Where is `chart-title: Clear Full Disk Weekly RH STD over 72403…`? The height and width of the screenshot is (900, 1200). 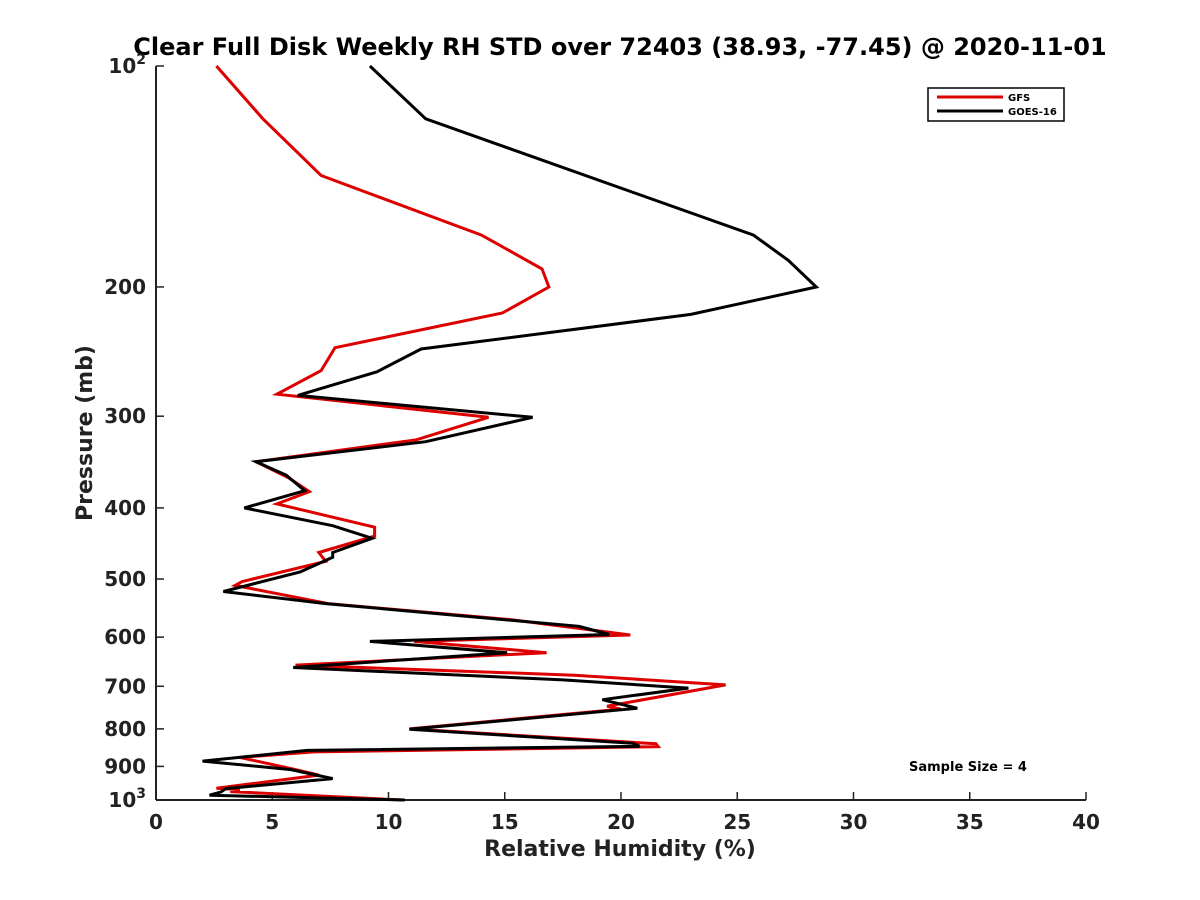
chart-title: Clear Full Disk Weekly RH STD over 72403… is located at coordinates (619, 47).